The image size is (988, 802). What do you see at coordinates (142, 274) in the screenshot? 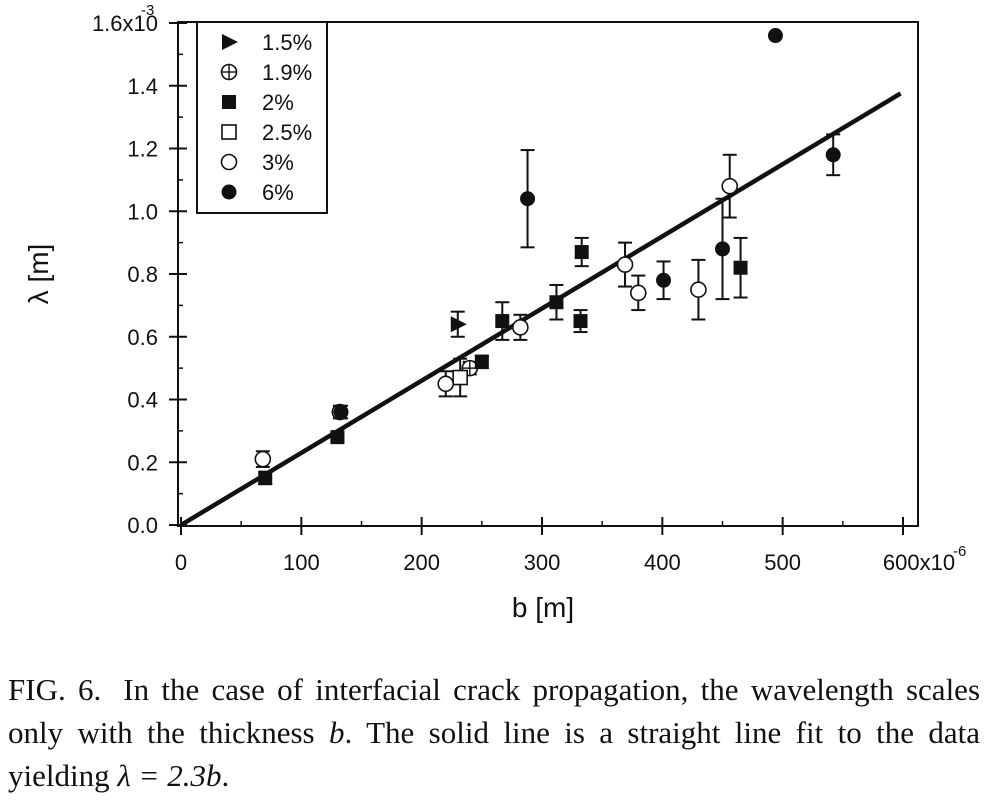
I see `y-tick-label: 0.8` at bounding box center [142, 274].